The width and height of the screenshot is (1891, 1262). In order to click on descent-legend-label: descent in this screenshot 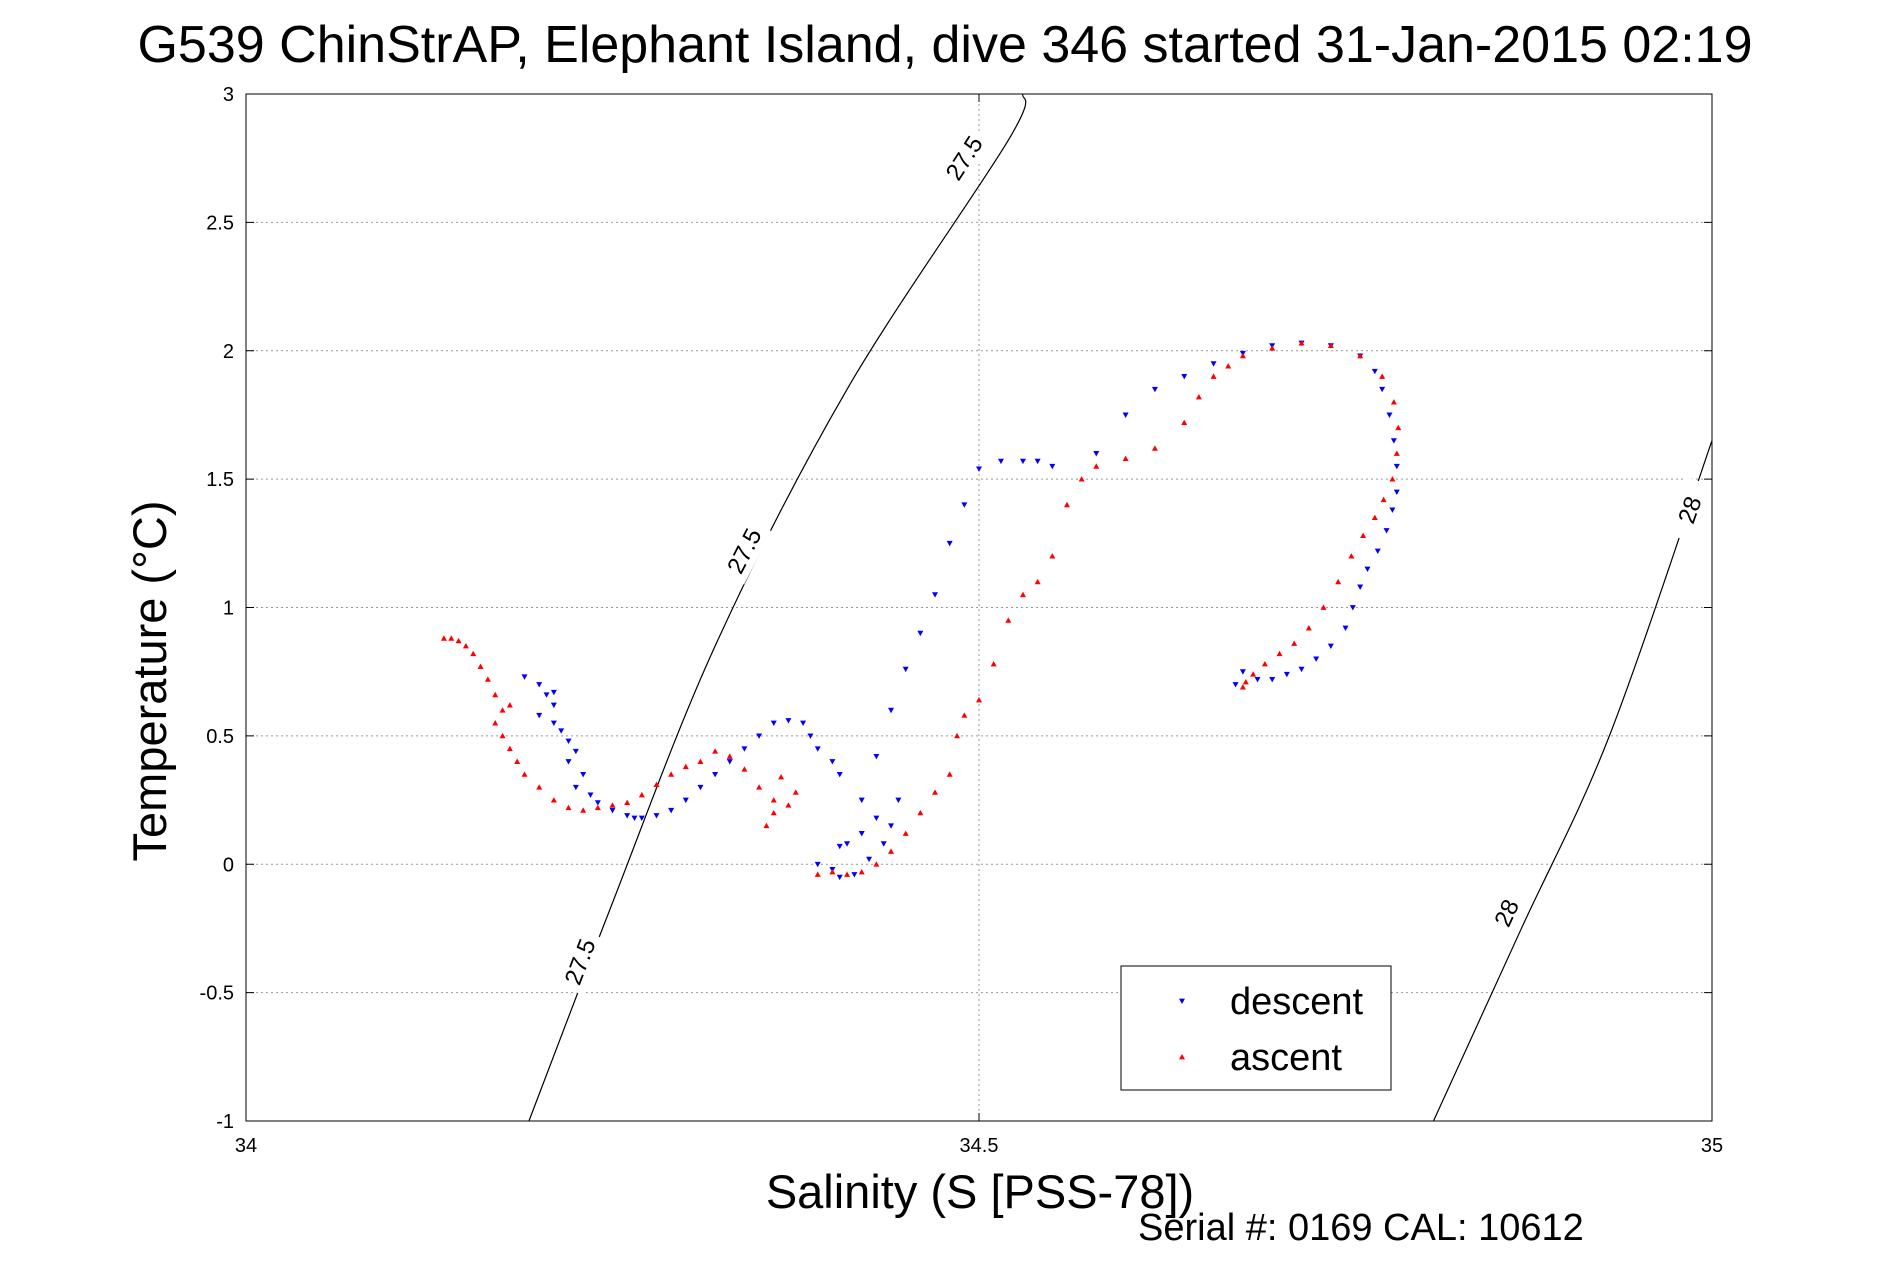, I will do `click(1297, 1002)`.